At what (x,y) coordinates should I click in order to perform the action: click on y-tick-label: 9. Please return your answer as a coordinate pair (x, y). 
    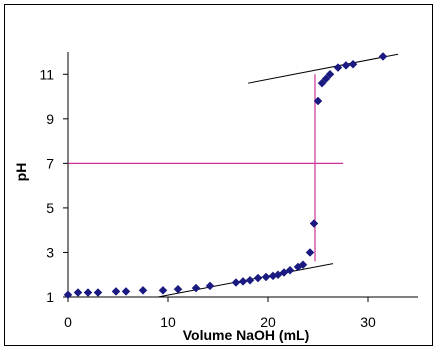
    Looking at the image, I should click on (50, 119).